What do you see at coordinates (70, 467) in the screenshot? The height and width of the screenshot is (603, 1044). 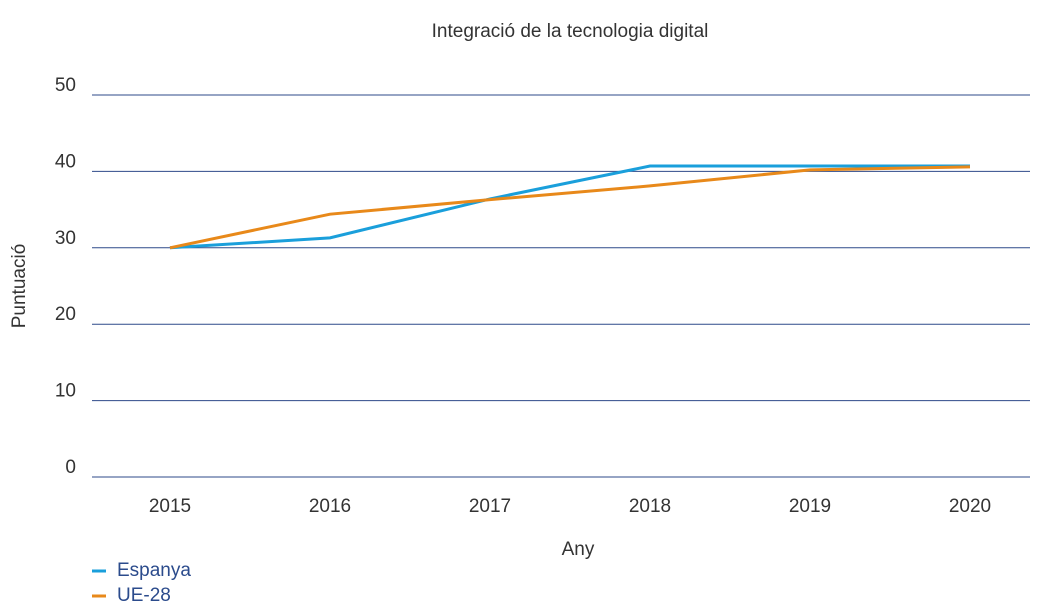 I see `y-tick-label: 0` at bounding box center [70, 467].